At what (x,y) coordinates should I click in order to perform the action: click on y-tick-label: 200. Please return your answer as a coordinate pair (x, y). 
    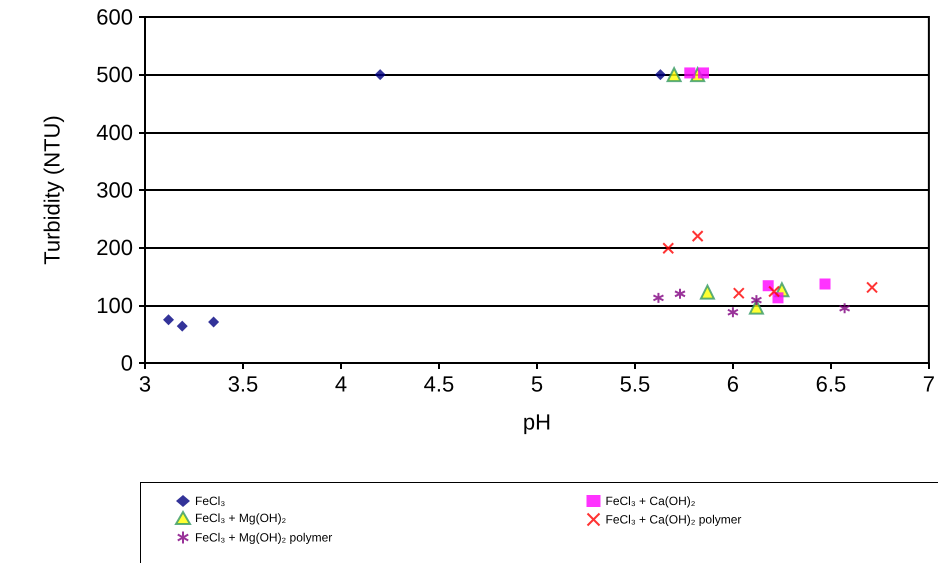
    Looking at the image, I should click on (114, 247).